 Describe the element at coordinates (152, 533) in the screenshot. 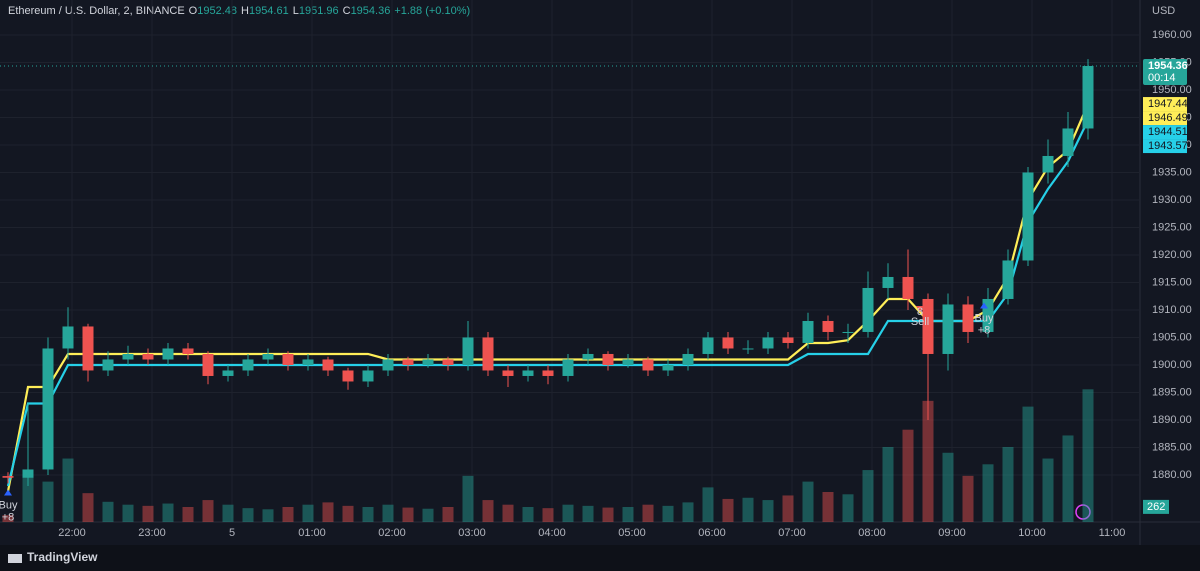

I see `x-tick-label: 23:00` at that location.